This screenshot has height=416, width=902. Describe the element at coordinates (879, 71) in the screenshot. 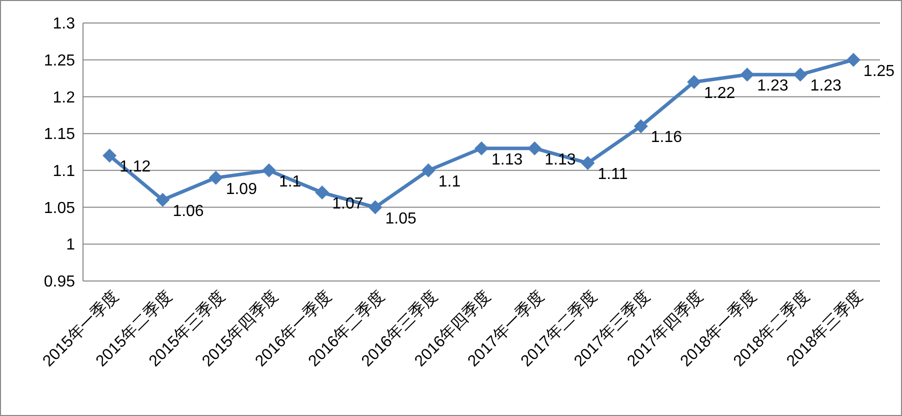

I see `data-label: 1.25` at that location.